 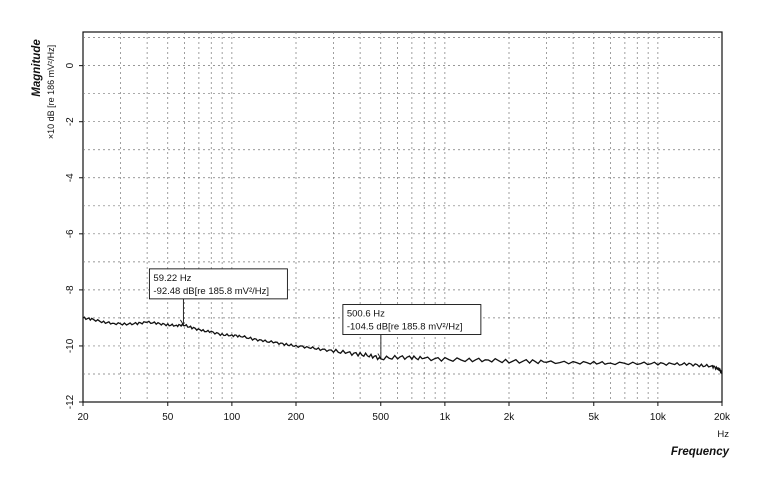 I want to click on spectrum-line, so click(x=402, y=345).